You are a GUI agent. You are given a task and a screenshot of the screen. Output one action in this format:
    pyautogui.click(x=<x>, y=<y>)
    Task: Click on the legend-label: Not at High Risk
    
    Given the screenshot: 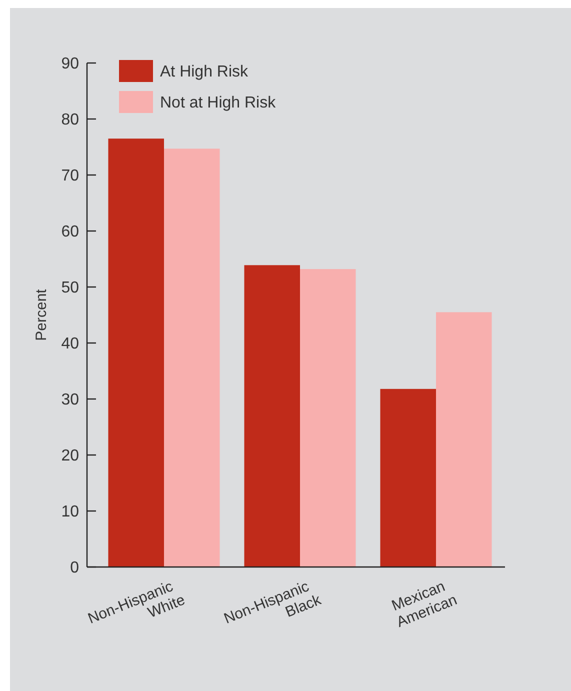 What is the action you would take?
    pyautogui.click(x=218, y=103)
    